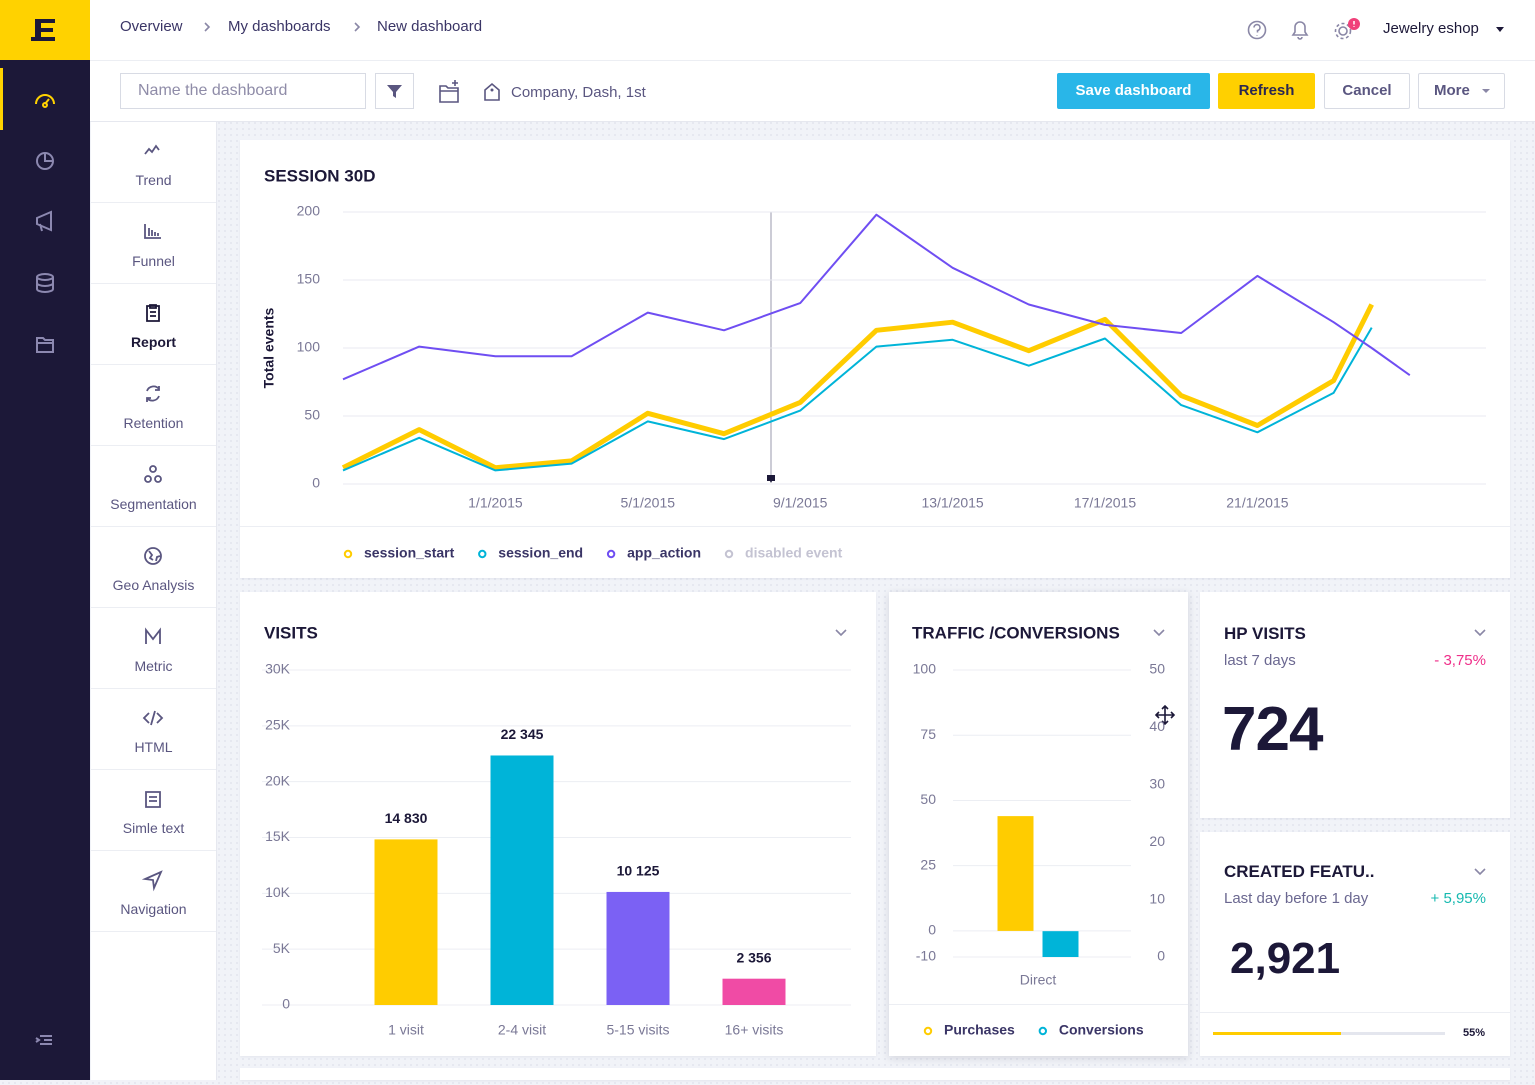  What do you see at coordinates (153, 342) in the screenshot?
I see `widget-label: Report` at bounding box center [153, 342].